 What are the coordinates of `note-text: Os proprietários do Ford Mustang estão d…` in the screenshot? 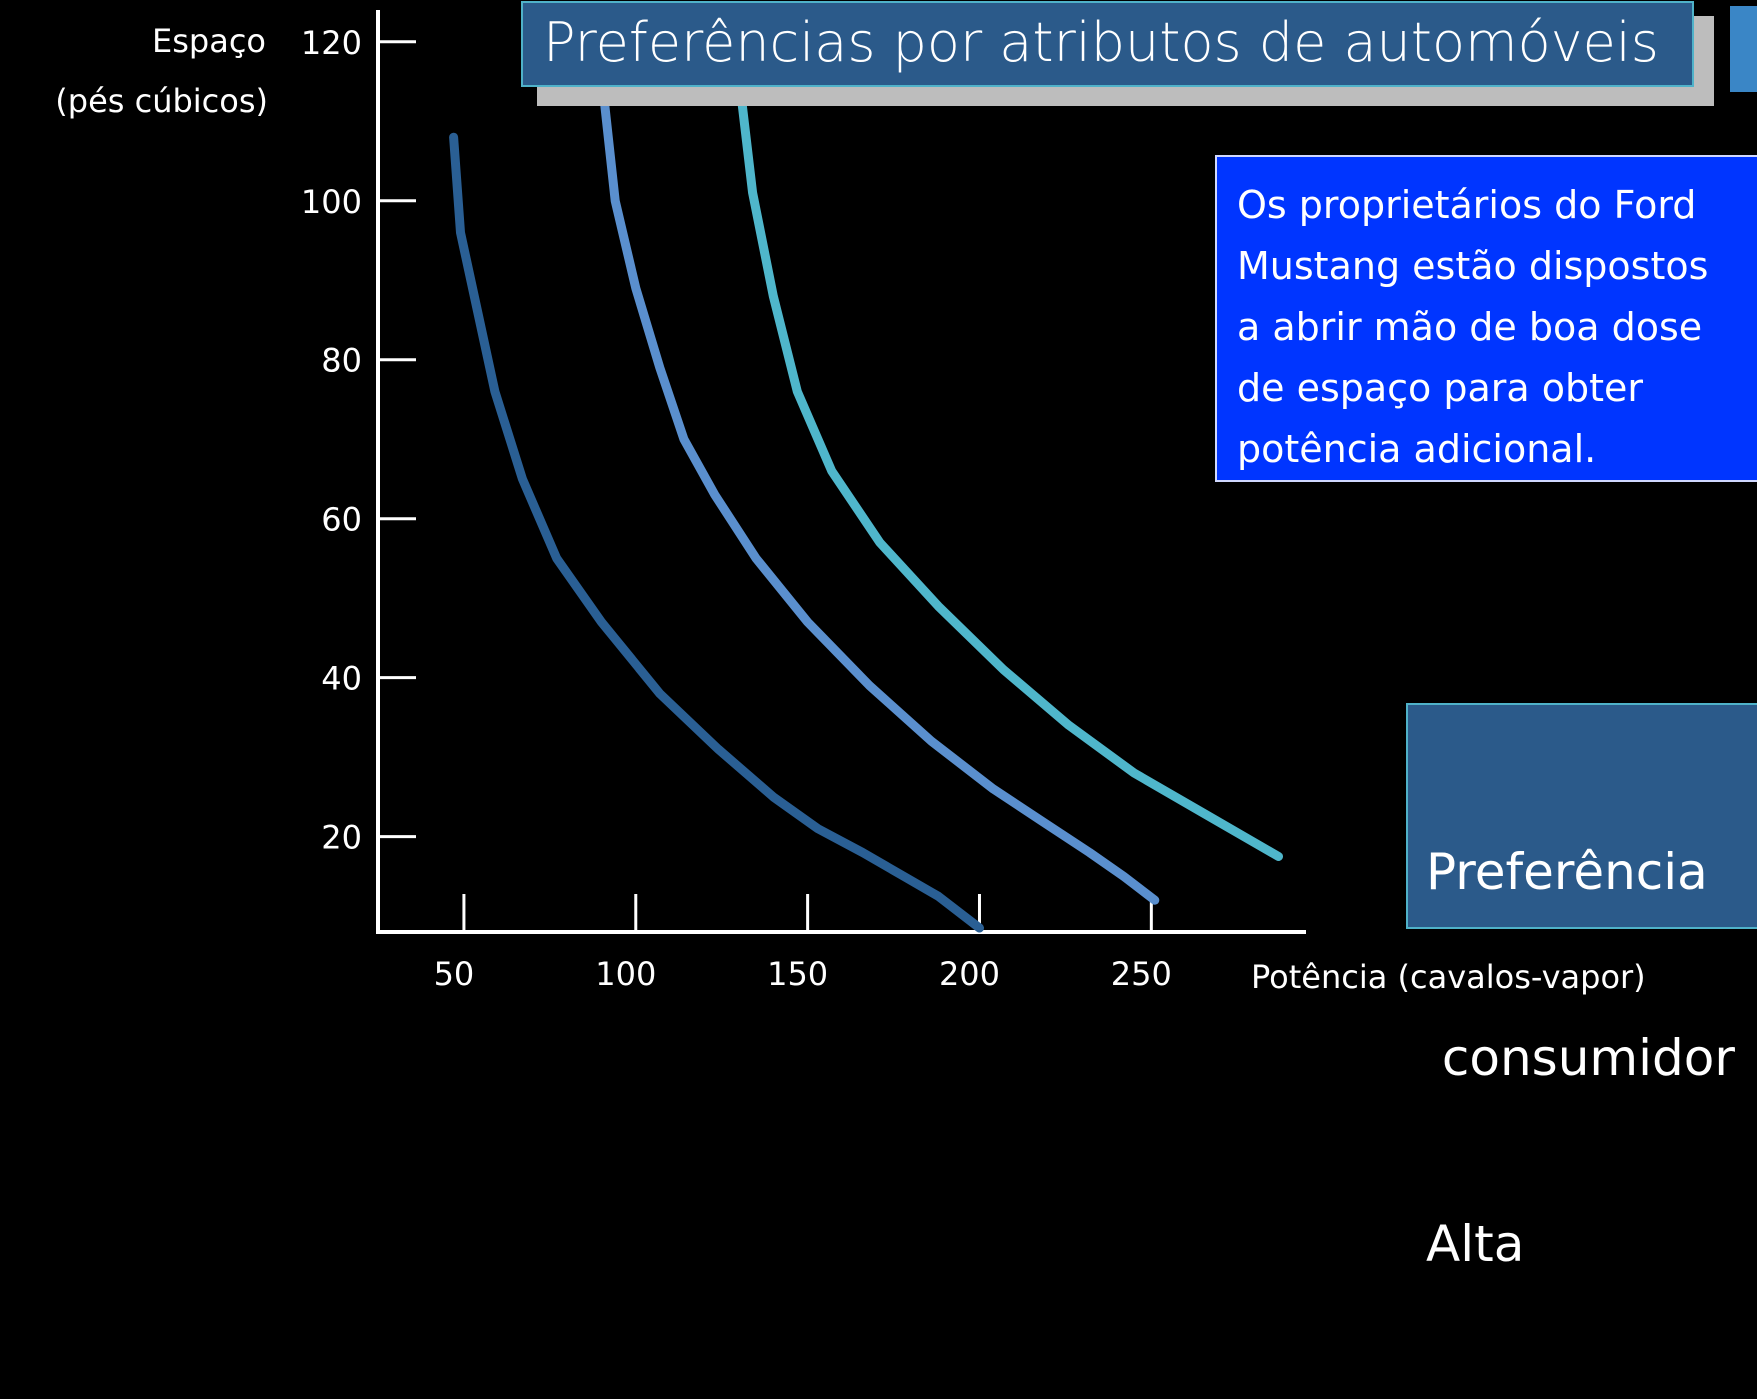 It's located at (1497, 327).